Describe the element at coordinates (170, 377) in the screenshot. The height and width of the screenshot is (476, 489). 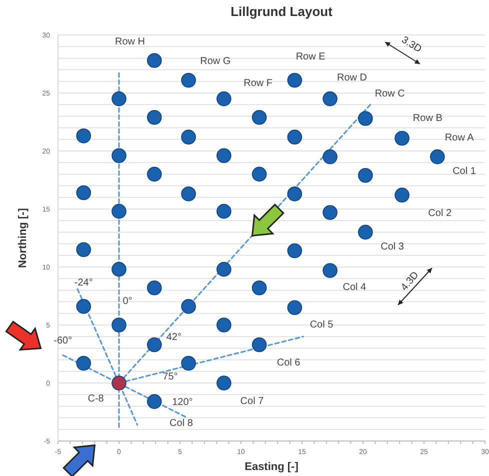
I see `annotation: 75°` at that location.